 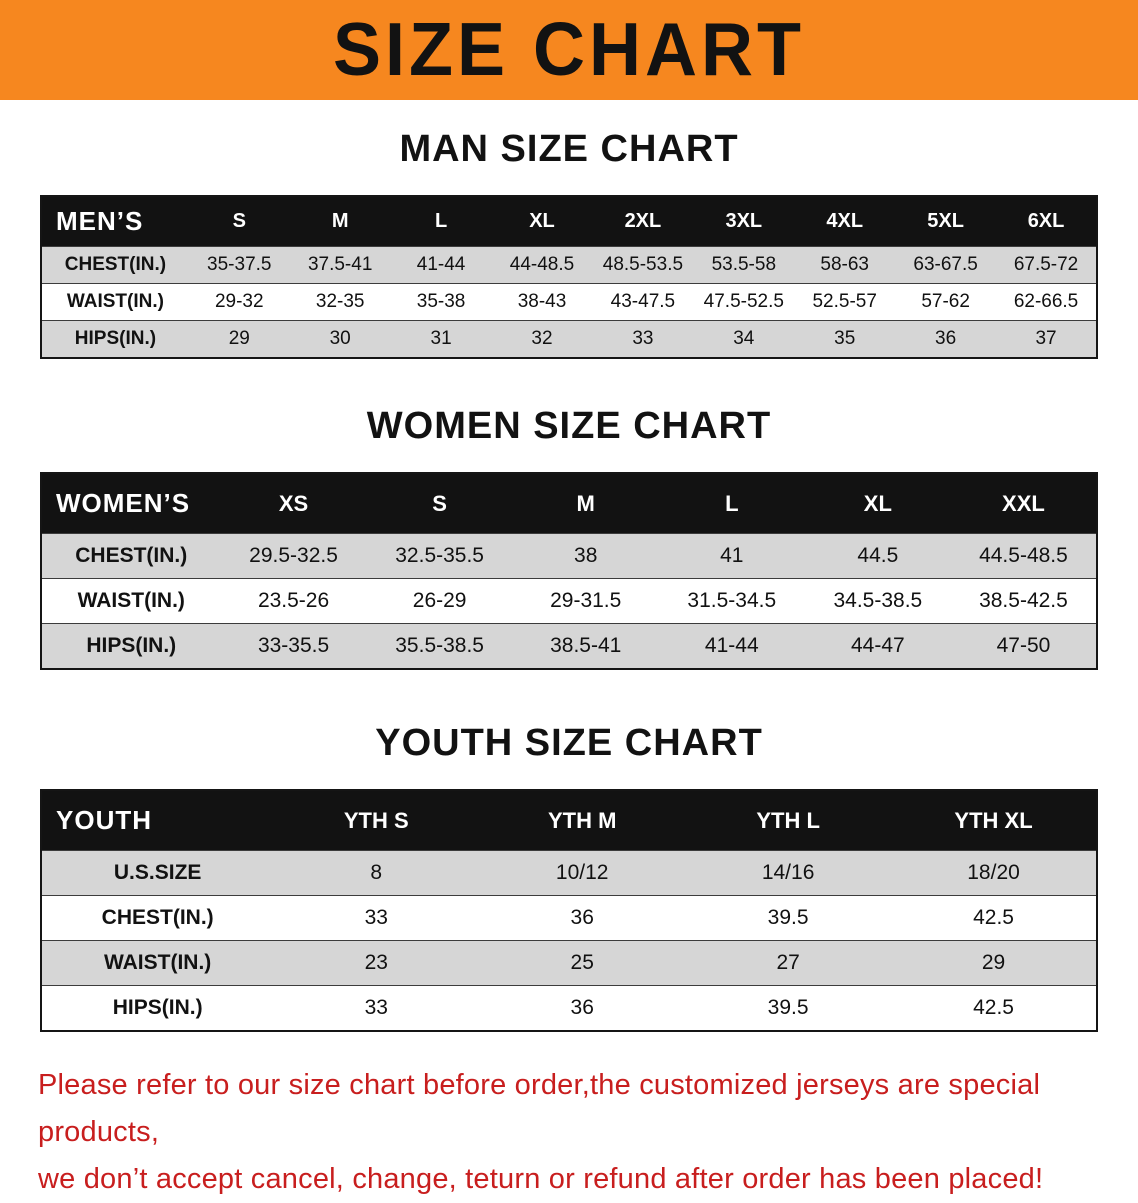 I want to click on table-header-row: WOMEN’S XS S M L XL XXL, so click(x=569, y=503).